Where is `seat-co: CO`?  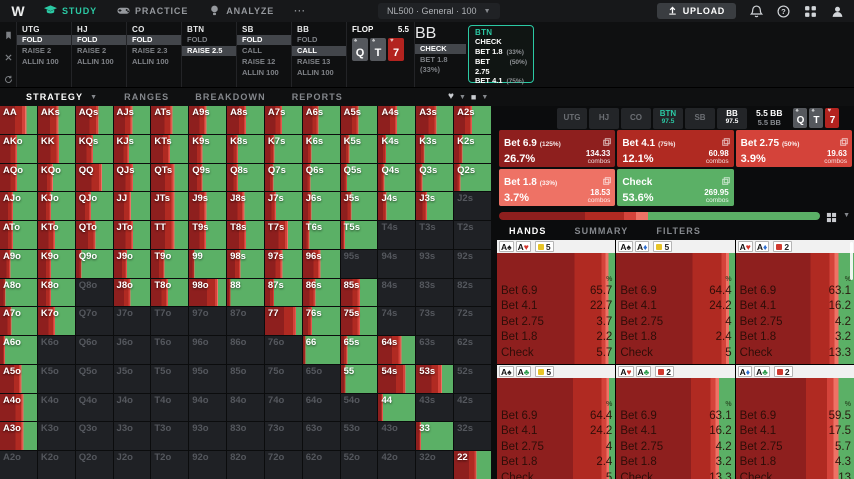
seat-co: CO is located at coordinates (636, 118).